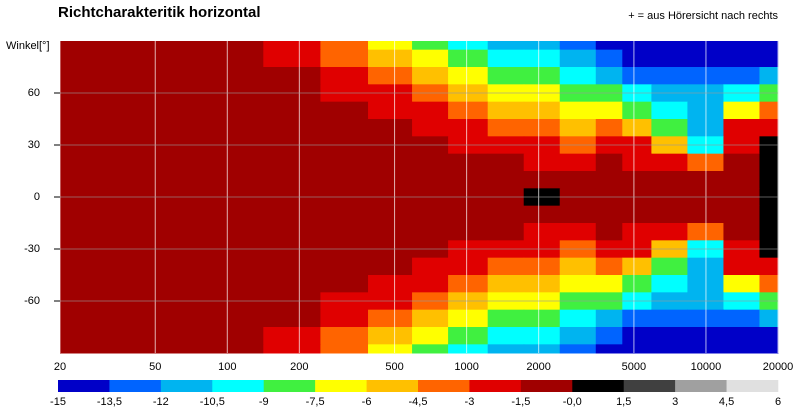 The height and width of the screenshot is (411, 800). What do you see at coordinates (60, 367) in the screenshot?
I see `x-tick-label: 20` at bounding box center [60, 367].